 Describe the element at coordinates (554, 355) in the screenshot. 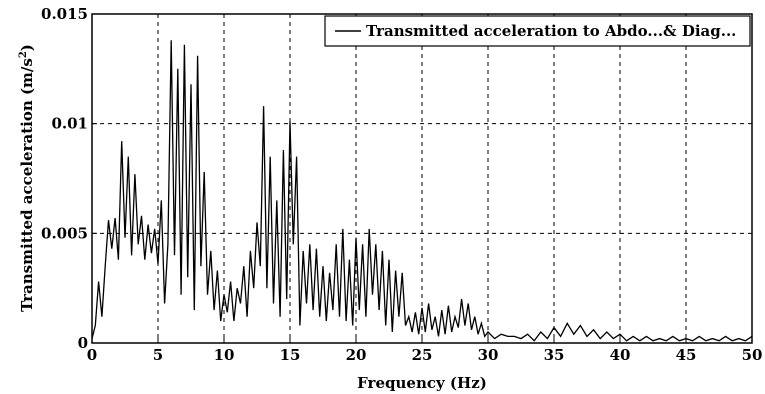

I see `x-tick-label: 35` at that location.